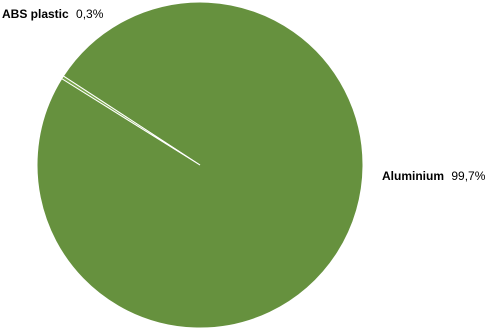 Image resolution: width=489 pixels, height=329 pixels. I want to click on data-label-aluminium-category: Aluminium, so click(413, 176).